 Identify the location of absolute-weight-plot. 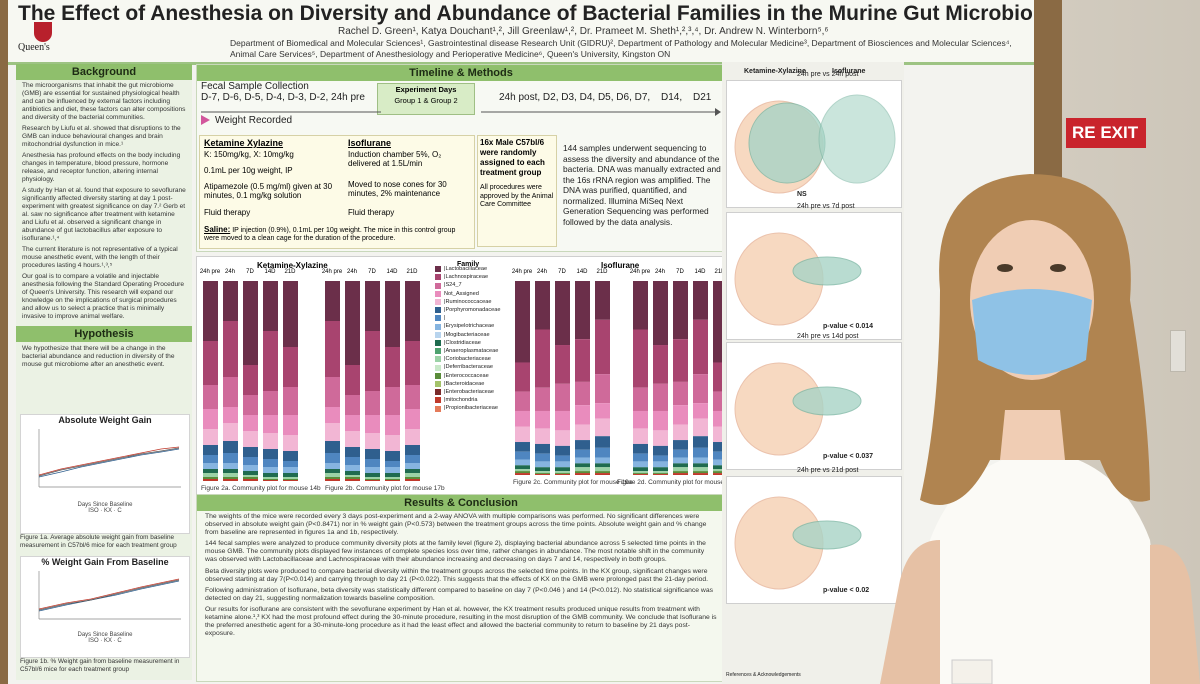
(109, 458).